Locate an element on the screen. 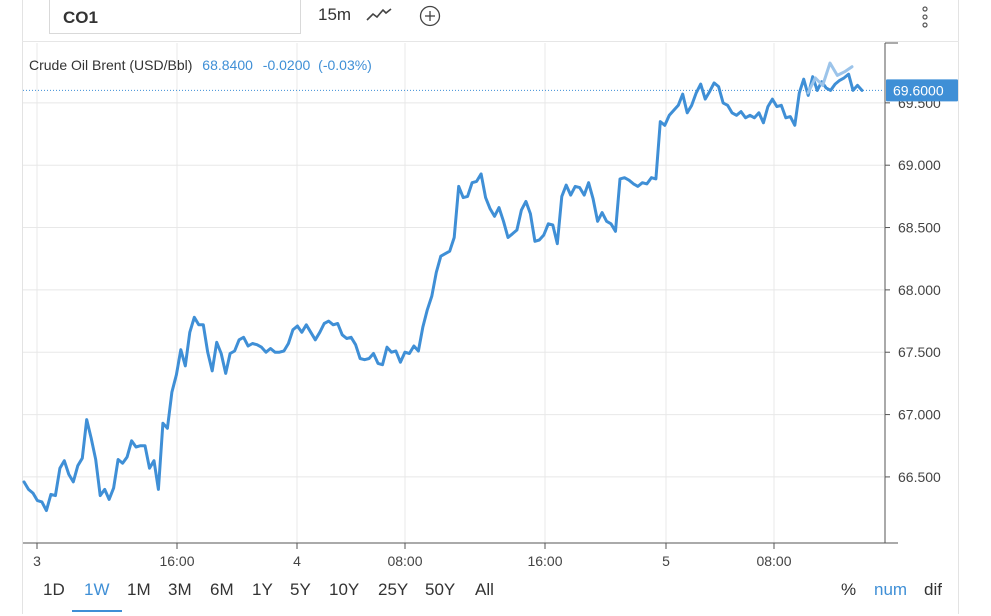 The height and width of the screenshot is (616, 991). x-tick-label: 5 is located at coordinates (666, 561).